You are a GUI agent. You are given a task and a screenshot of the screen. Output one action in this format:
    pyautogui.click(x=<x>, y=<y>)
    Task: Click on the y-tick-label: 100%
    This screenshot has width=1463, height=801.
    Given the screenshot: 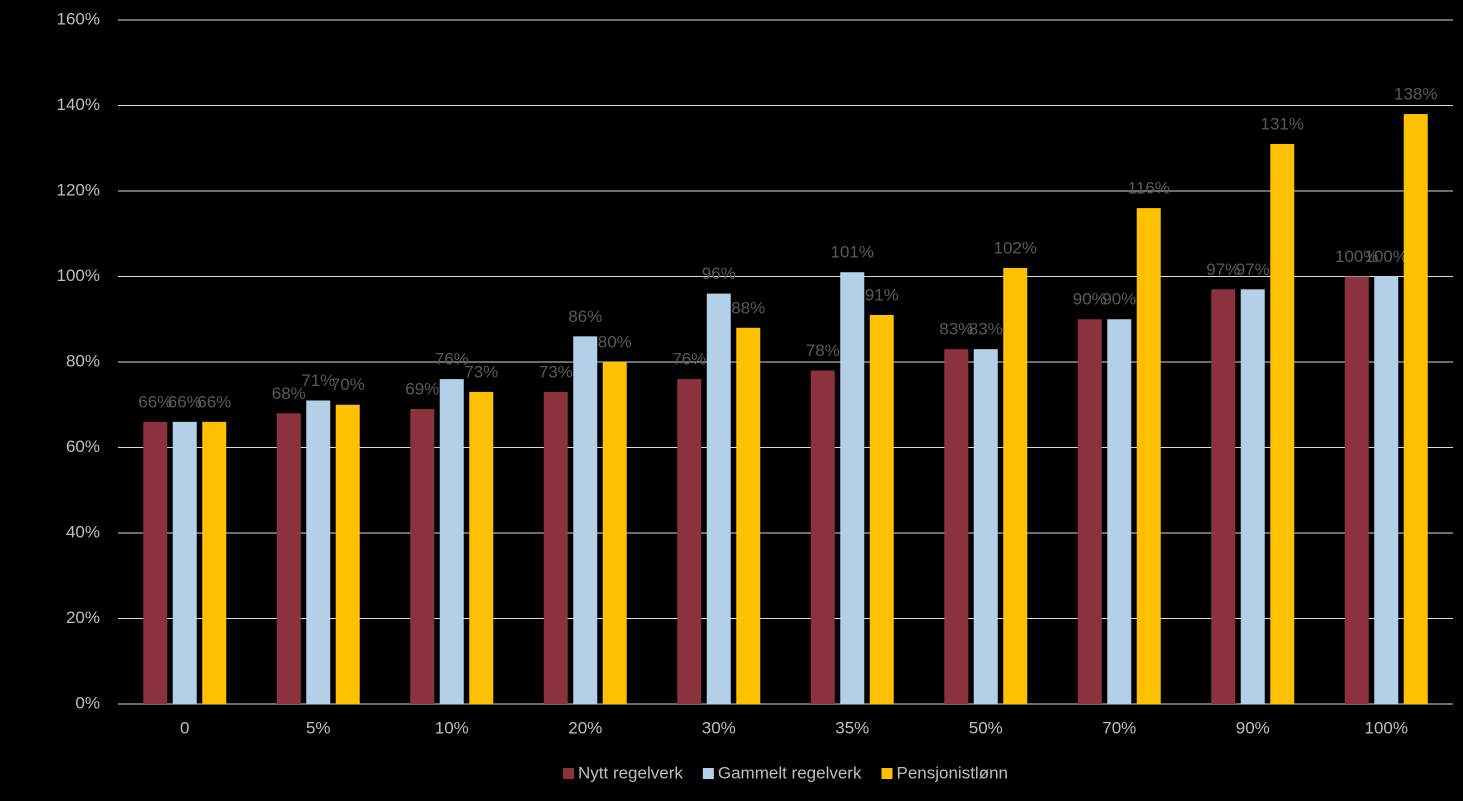 What is the action you would take?
    pyautogui.click(x=78, y=275)
    